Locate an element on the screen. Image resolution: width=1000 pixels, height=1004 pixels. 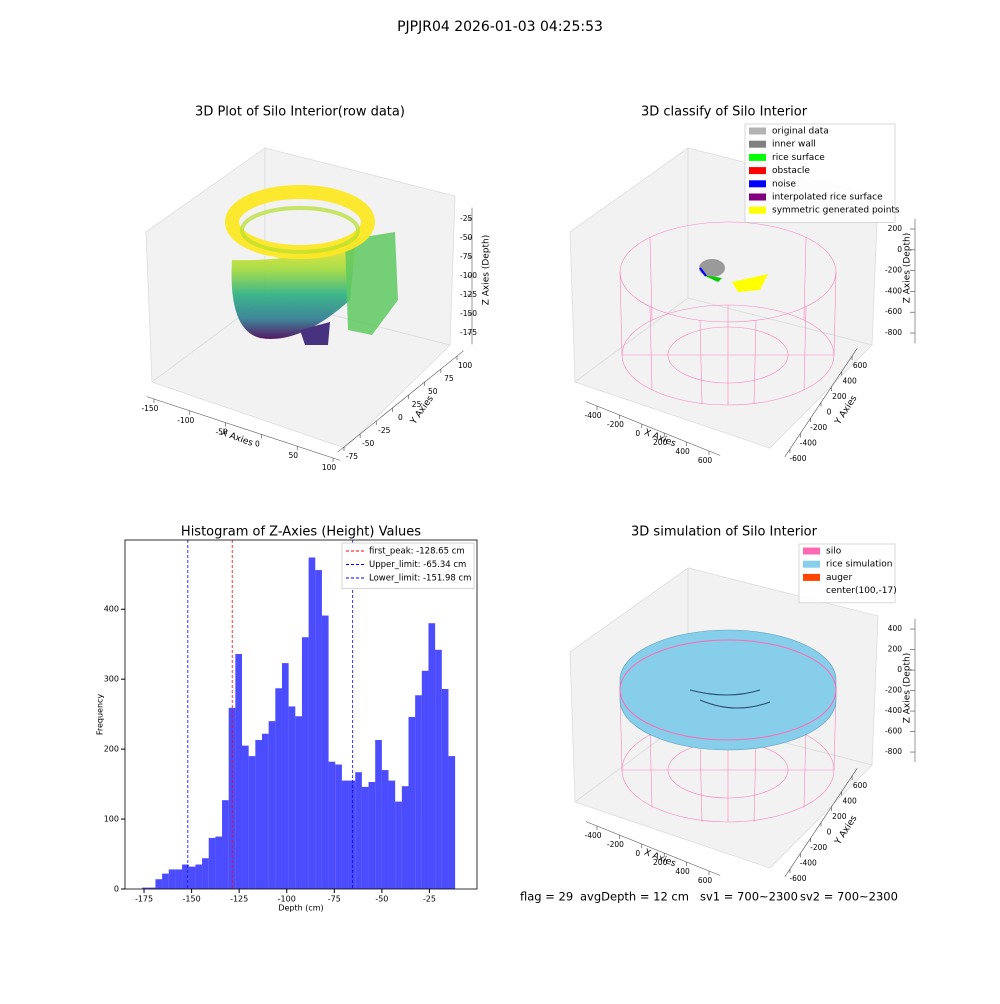
y-tick-label: -25 is located at coordinates (384, 430).